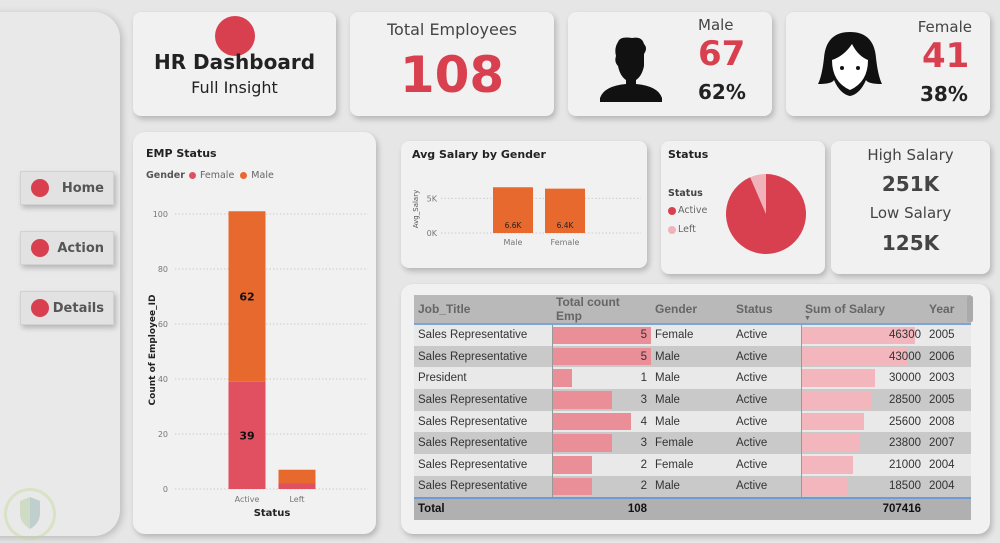  Describe the element at coordinates (905, 464) in the screenshot. I see `salary-value: 21000` at that location.